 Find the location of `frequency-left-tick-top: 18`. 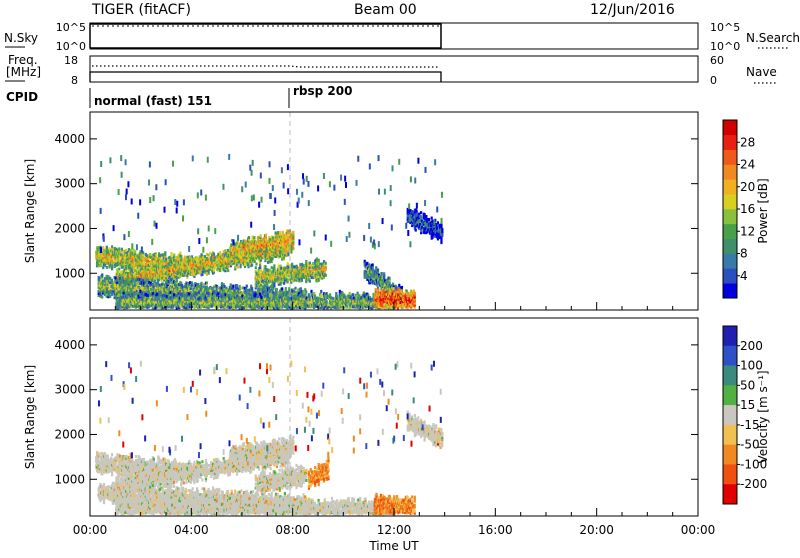

frequency-left-tick-top: 18 is located at coordinates (71, 60).